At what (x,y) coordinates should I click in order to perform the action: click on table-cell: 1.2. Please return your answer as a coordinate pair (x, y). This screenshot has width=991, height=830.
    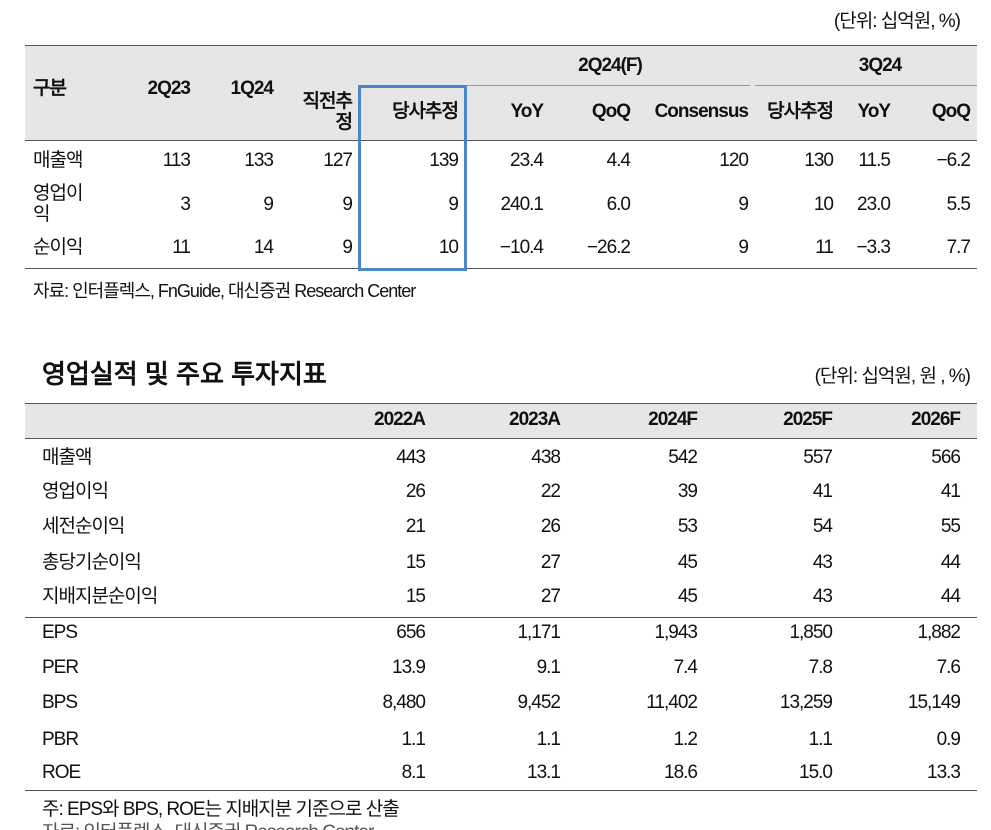
    Looking at the image, I should click on (685, 739).